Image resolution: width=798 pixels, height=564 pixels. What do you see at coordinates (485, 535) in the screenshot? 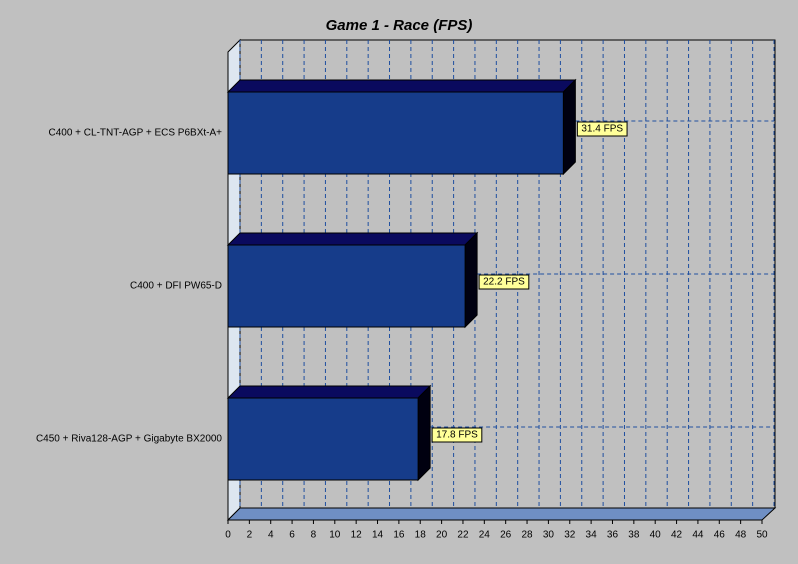
I see `x-tick-label: 24` at bounding box center [485, 535].